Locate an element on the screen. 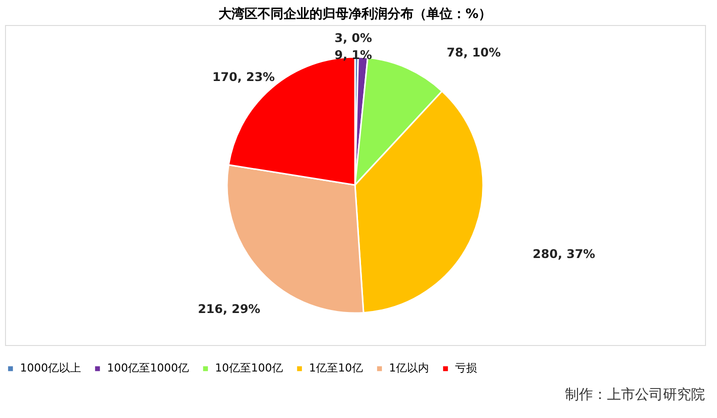 The image size is (717, 418). data-label: 280, 37% is located at coordinates (564, 254).